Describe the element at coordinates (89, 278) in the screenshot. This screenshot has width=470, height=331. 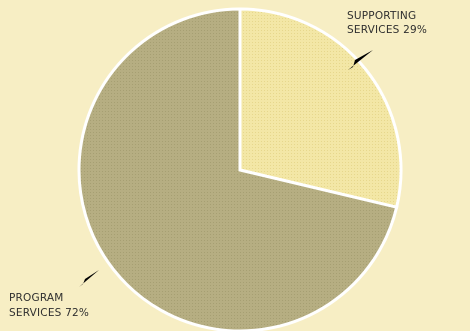
I see `leader-arrow-program-services` at that location.